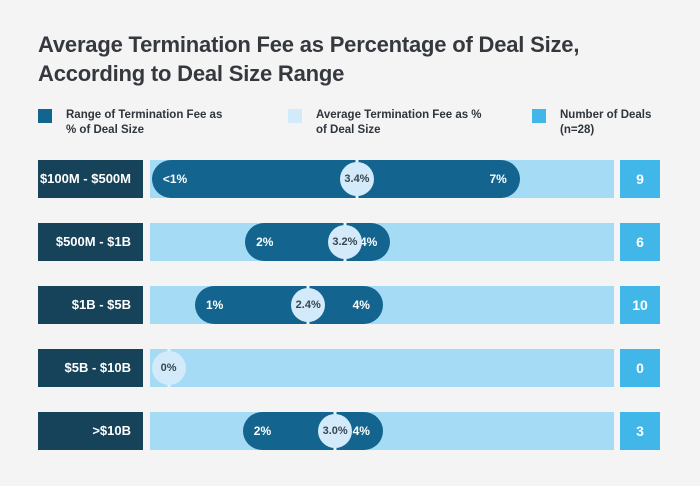 Image resolution: width=700 pixels, height=486 pixels. I want to click on average-value-label: 3.2%, so click(345, 242).